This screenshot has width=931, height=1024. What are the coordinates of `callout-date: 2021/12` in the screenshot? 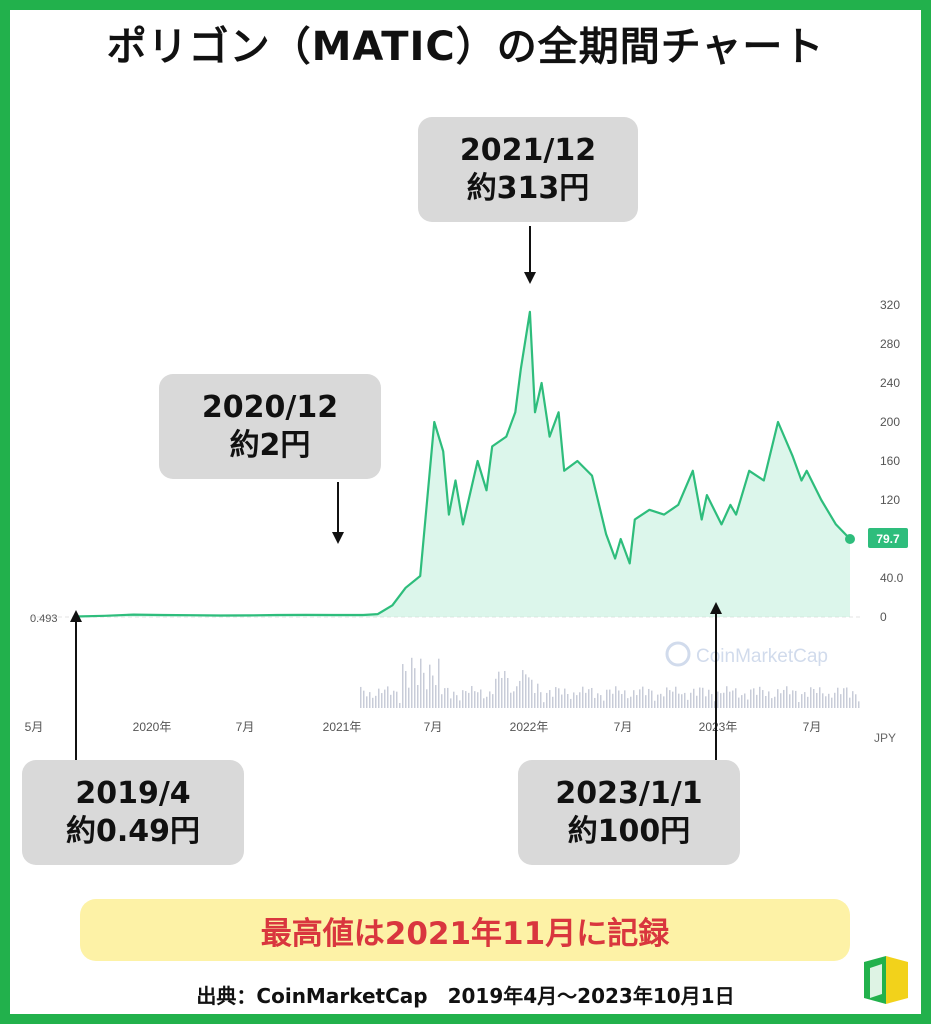 It's located at (528, 150).